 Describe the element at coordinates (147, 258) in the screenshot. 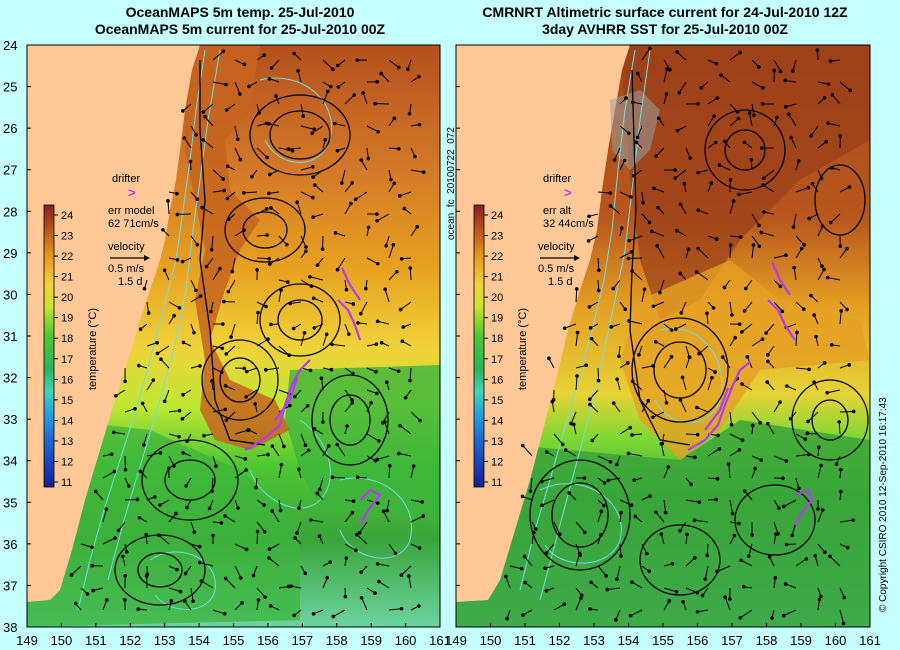

I see `left-velocity-scale-arrowhead` at that location.